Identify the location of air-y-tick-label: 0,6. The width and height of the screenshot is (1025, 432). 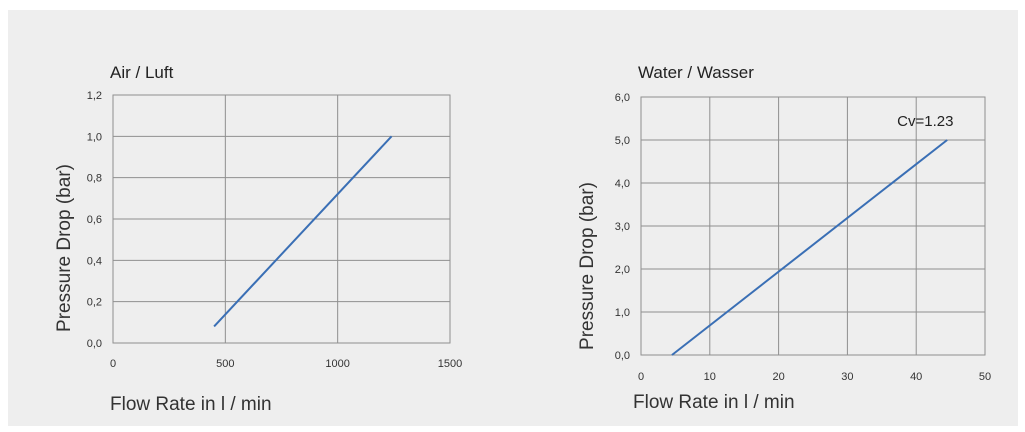
(94, 220).